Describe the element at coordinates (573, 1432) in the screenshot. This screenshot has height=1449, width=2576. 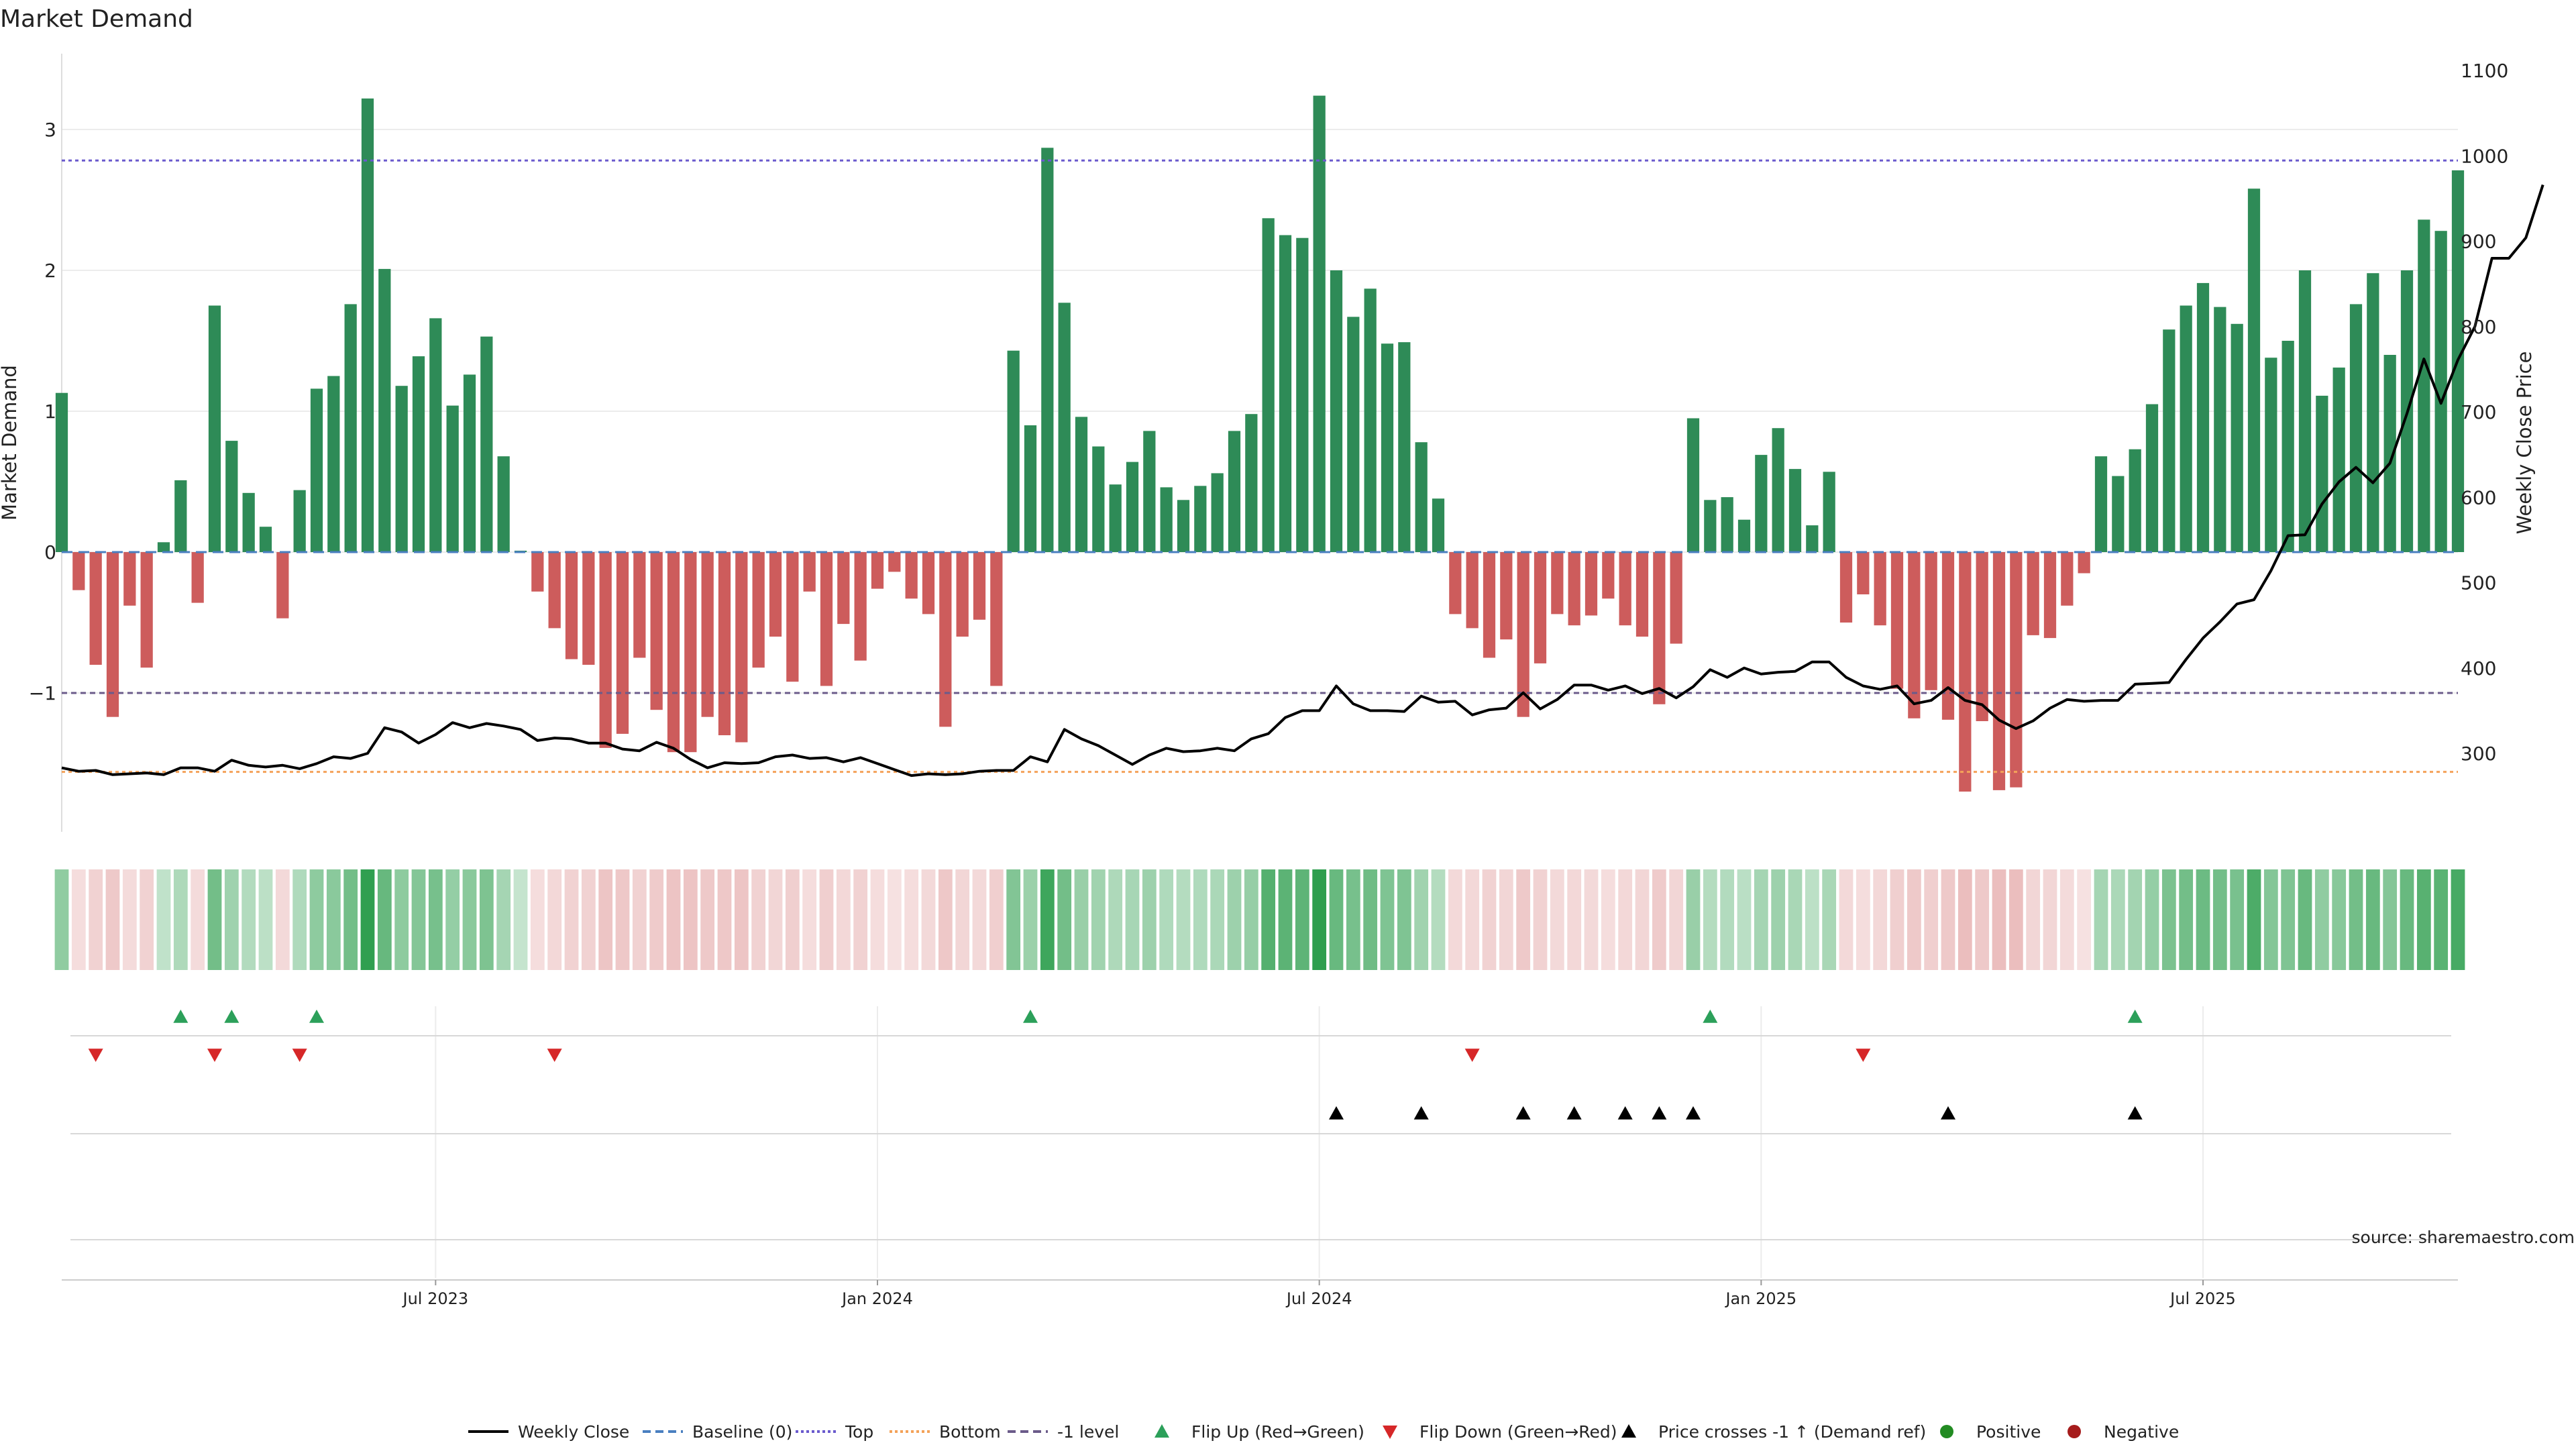
I see `legend-label: Weekly Close` at that location.